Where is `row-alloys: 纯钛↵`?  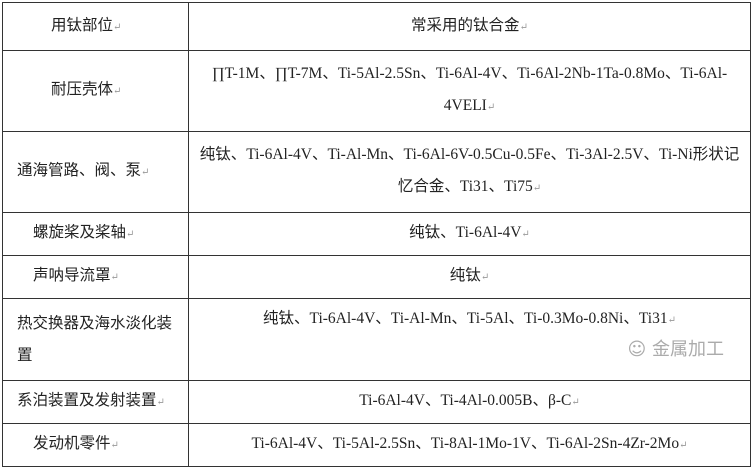
row-alloys: 纯钛↵ is located at coordinates (469, 277).